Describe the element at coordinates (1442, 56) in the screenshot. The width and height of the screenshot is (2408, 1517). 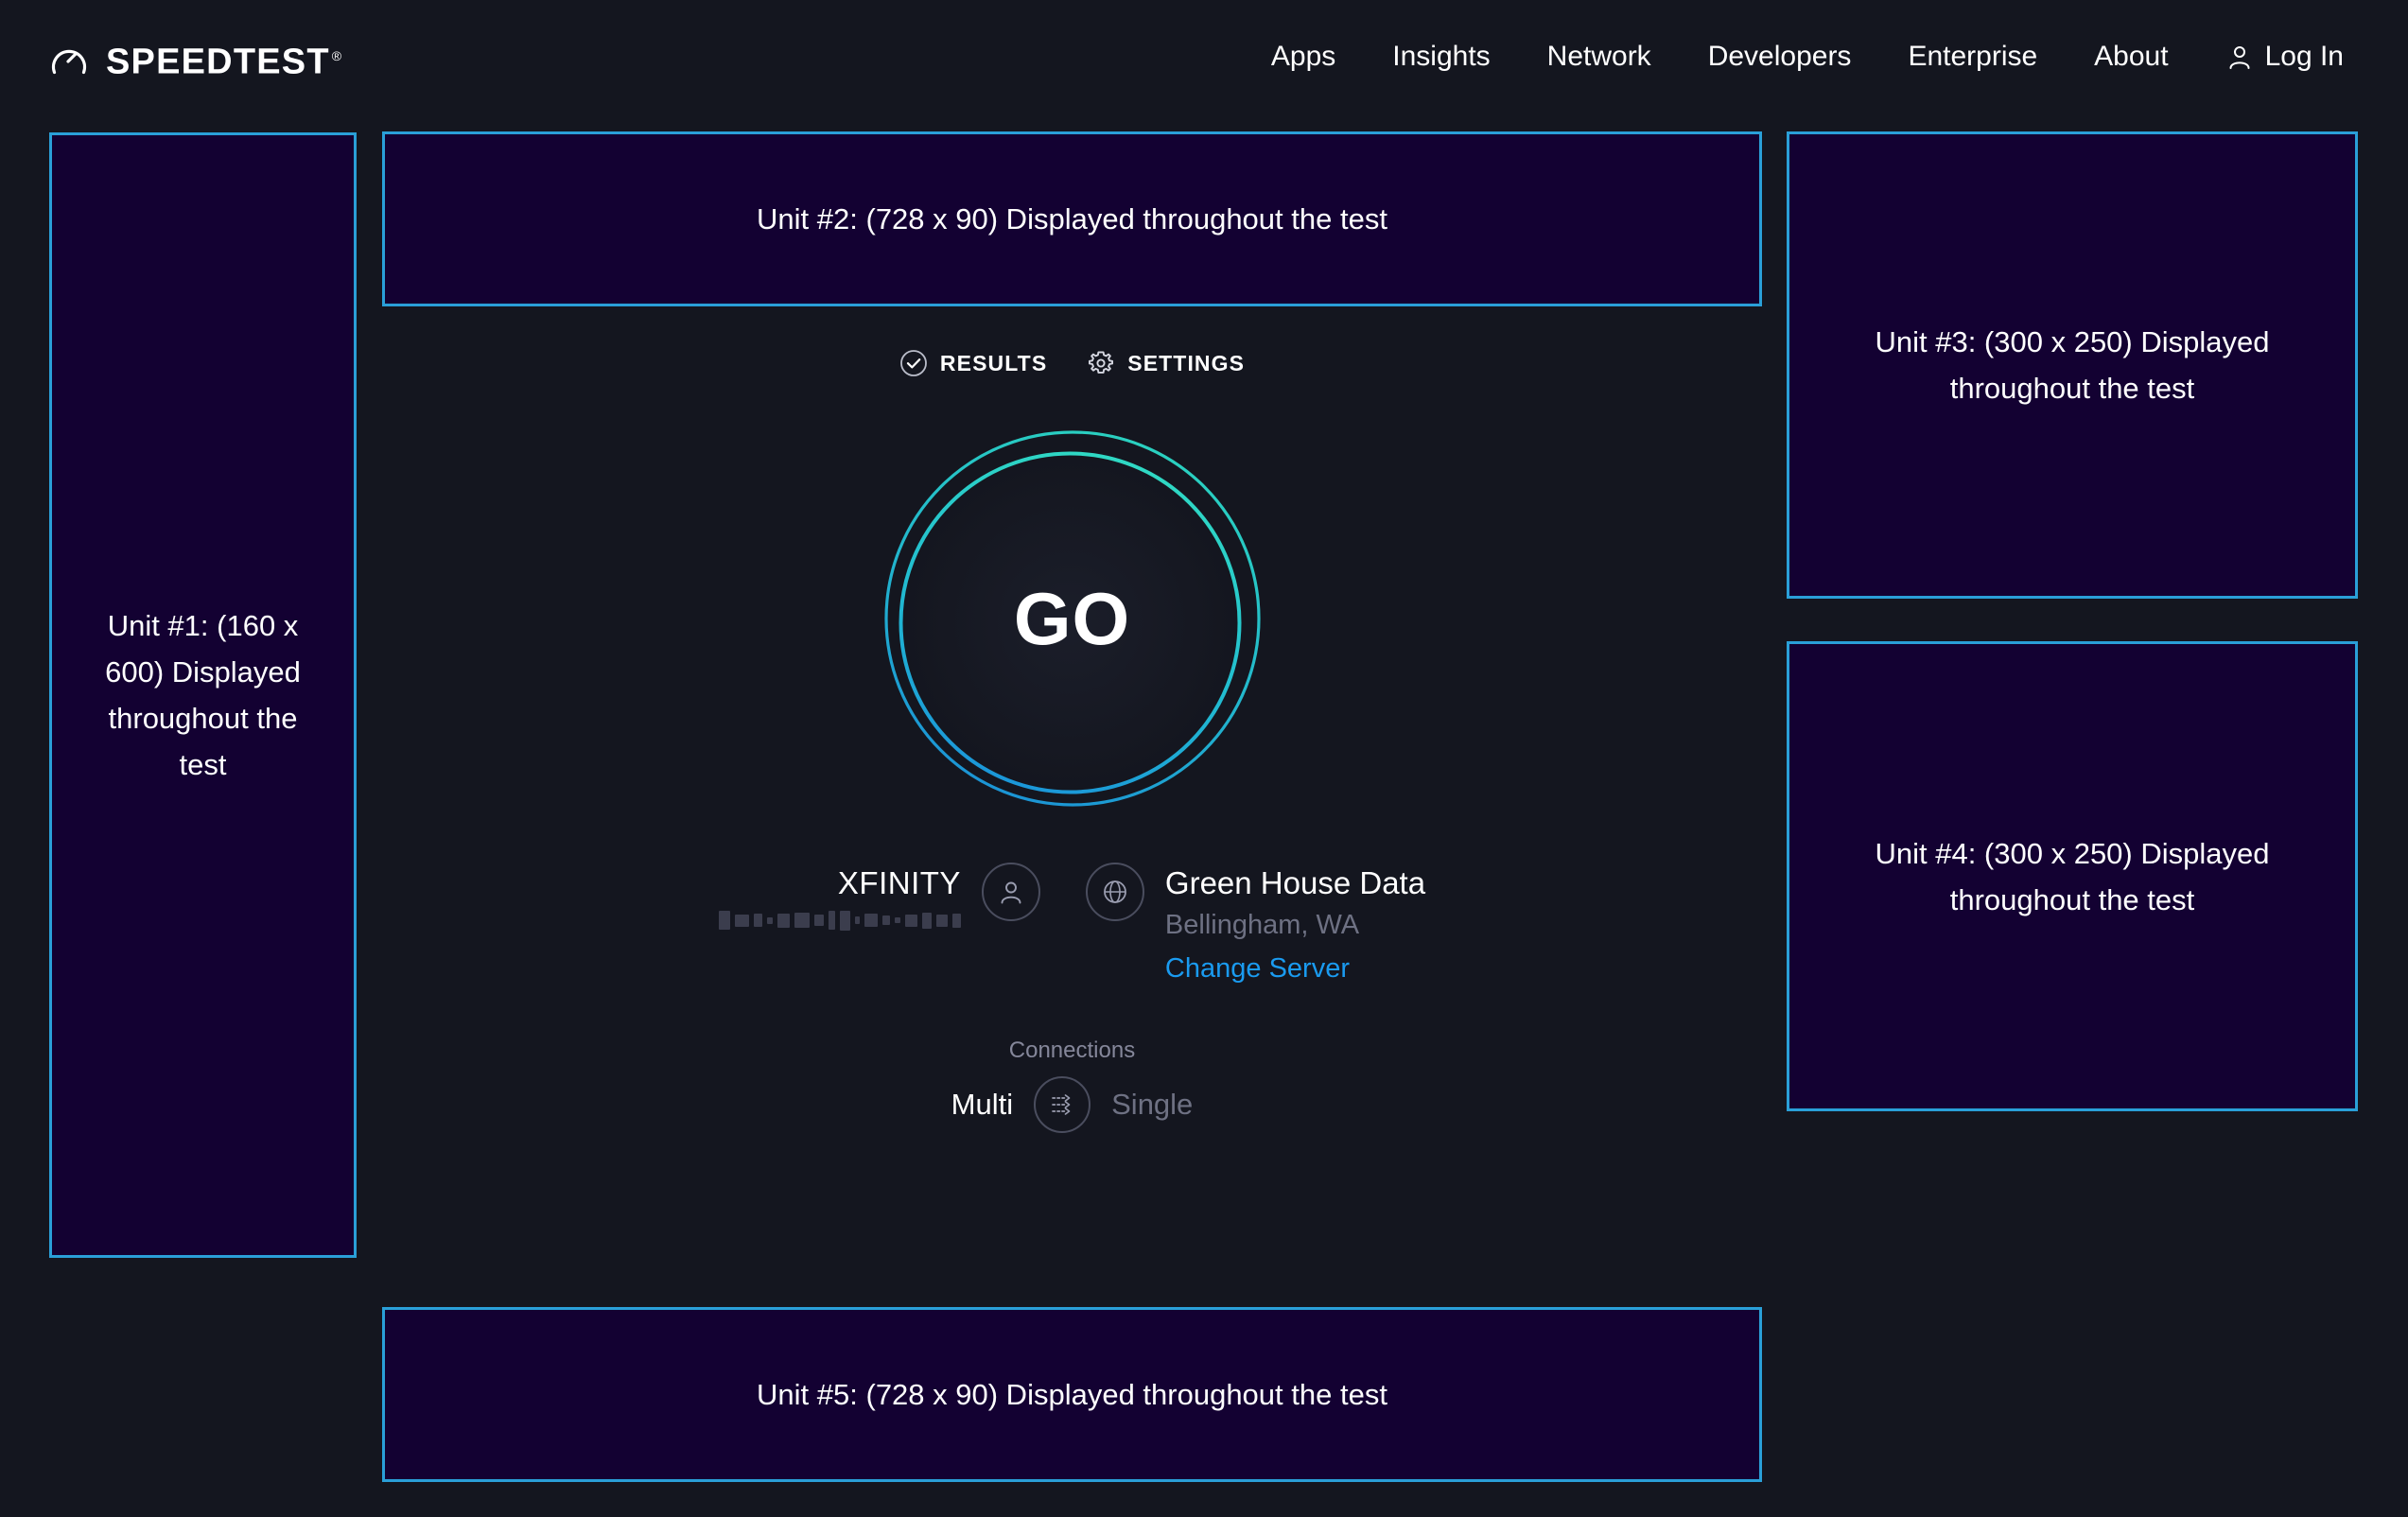
I see `nav-item-insights: Insights` at that location.